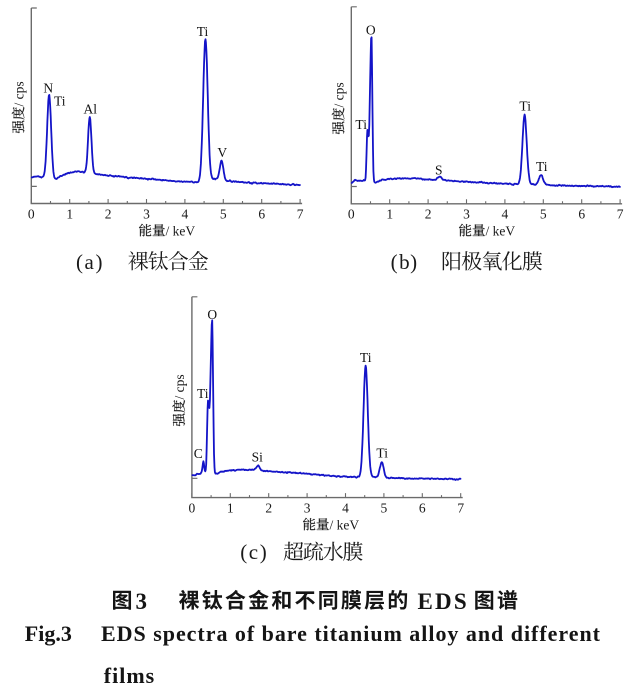 Image resolution: width=629 pixels, height=693 pixels. Describe the element at coordinates (222, 152) in the screenshot. I see `svg-text: V` at that location.